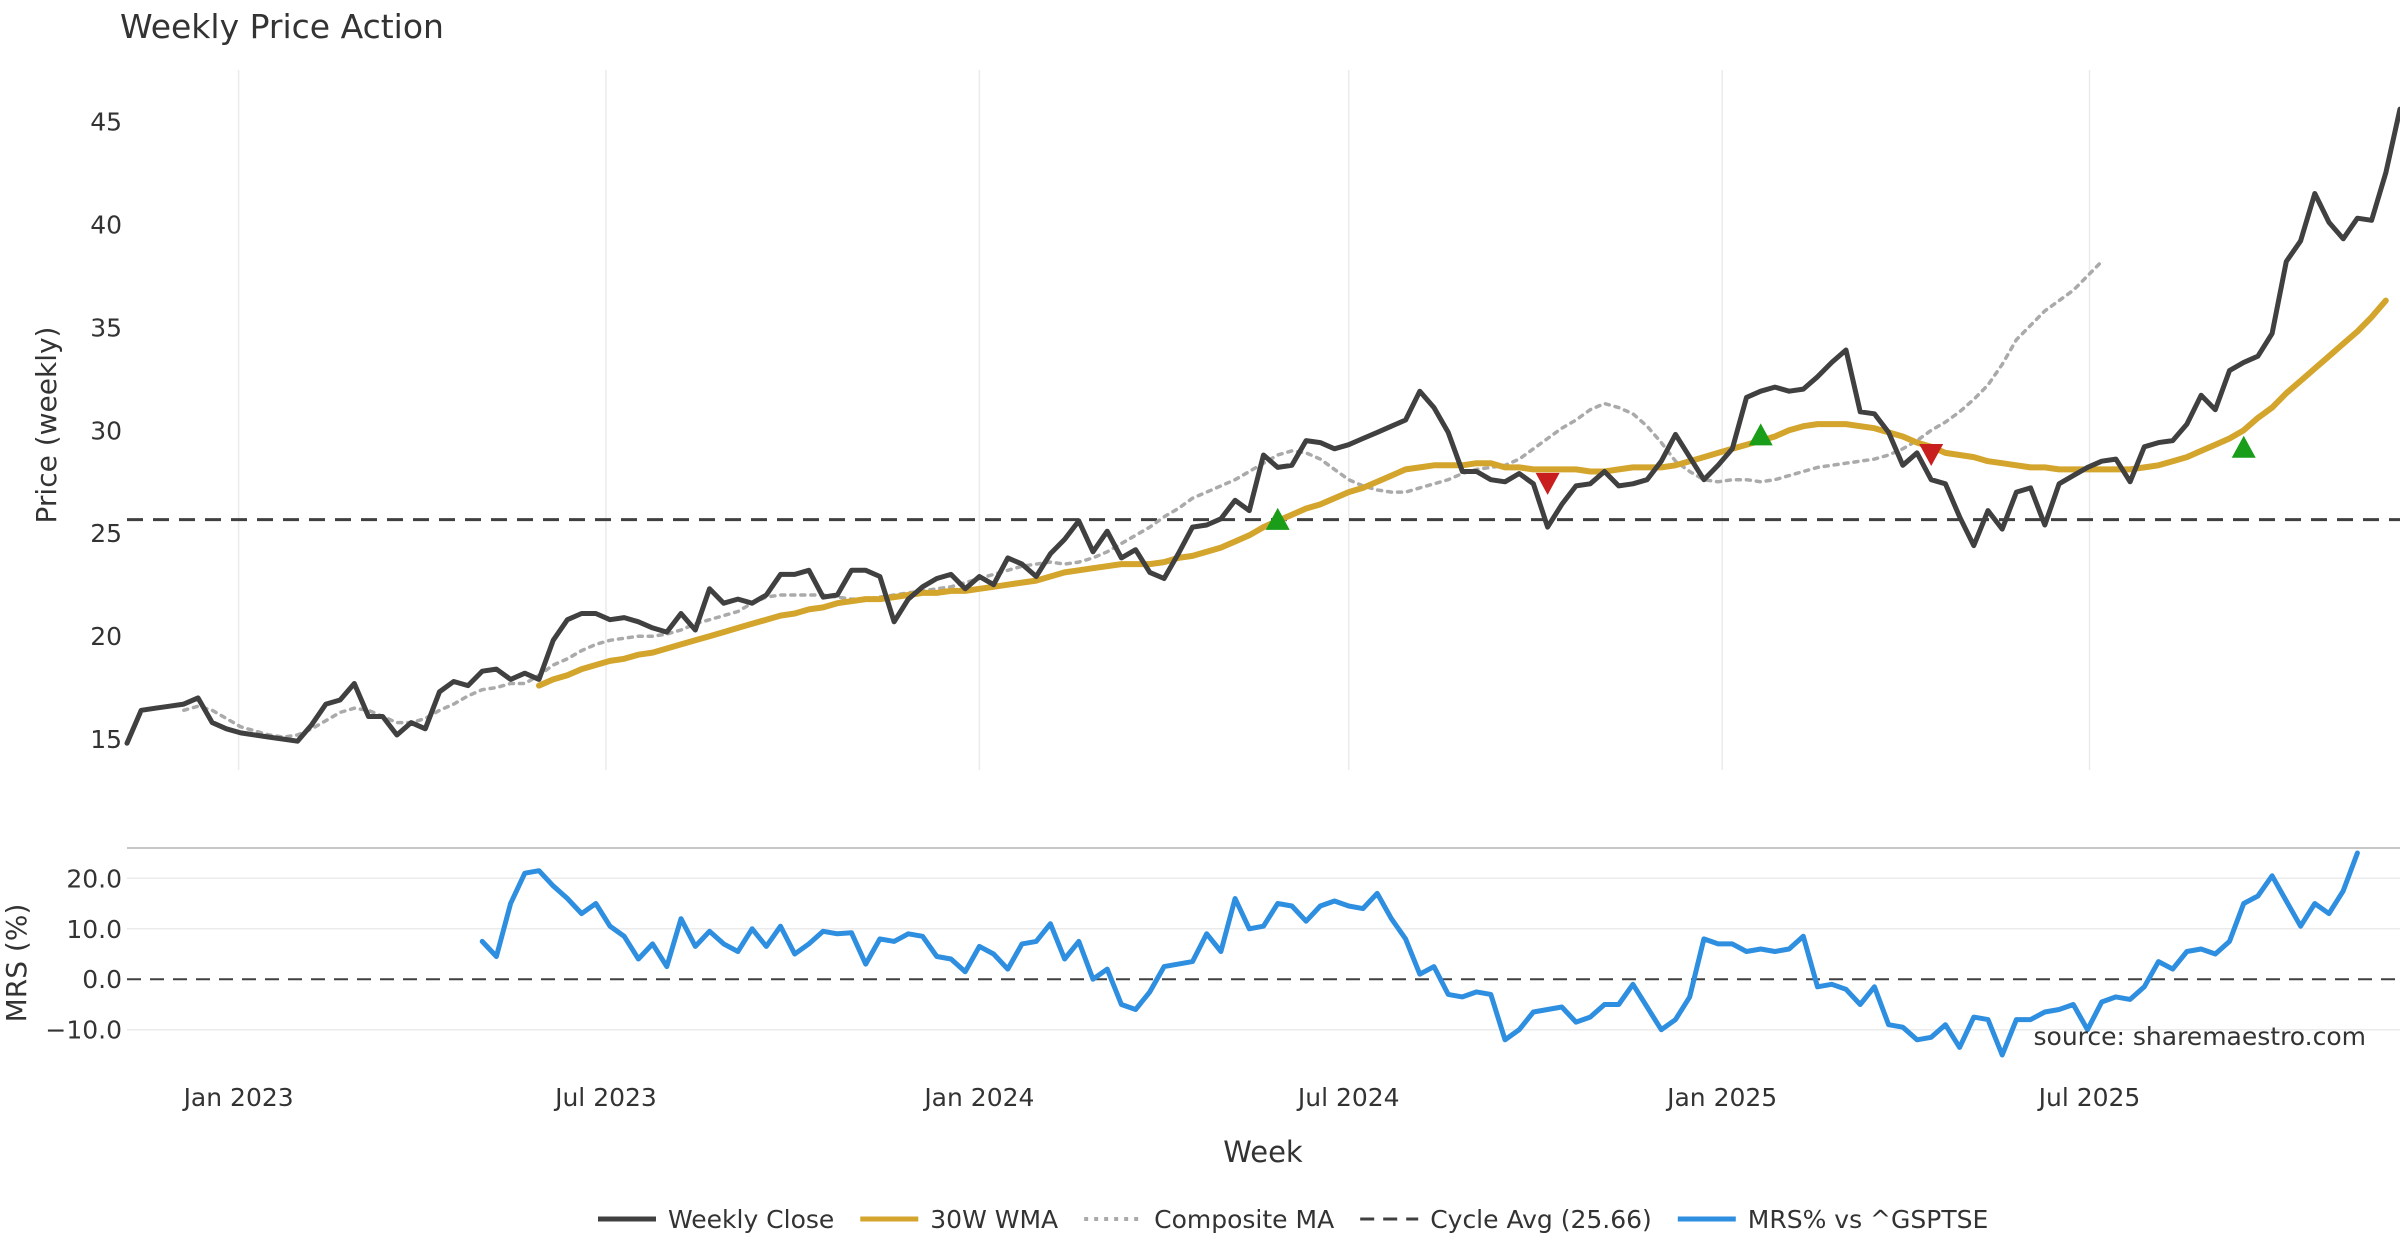 This screenshot has width=2400, height=1260. Describe the element at coordinates (83, 954) in the screenshot. I see `mrs-y-ticks: 20.0 10.0 0.0 −10.0` at that location.